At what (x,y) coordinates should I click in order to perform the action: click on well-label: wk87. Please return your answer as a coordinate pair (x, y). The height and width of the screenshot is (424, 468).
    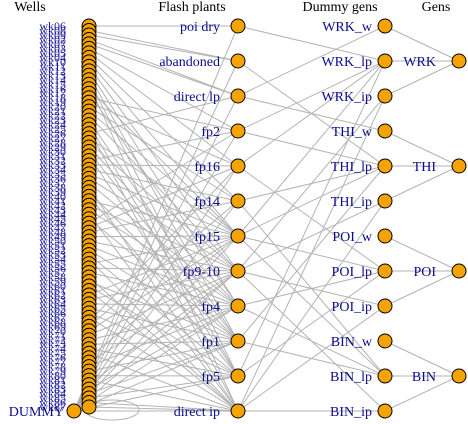
    Looking at the image, I should click on (52, 407).